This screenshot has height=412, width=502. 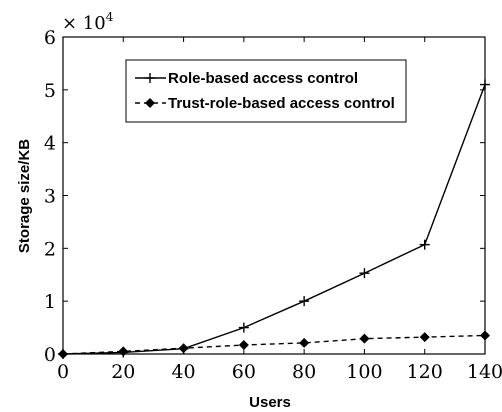 I want to click on x-tick-label: 80, so click(x=304, y=372).